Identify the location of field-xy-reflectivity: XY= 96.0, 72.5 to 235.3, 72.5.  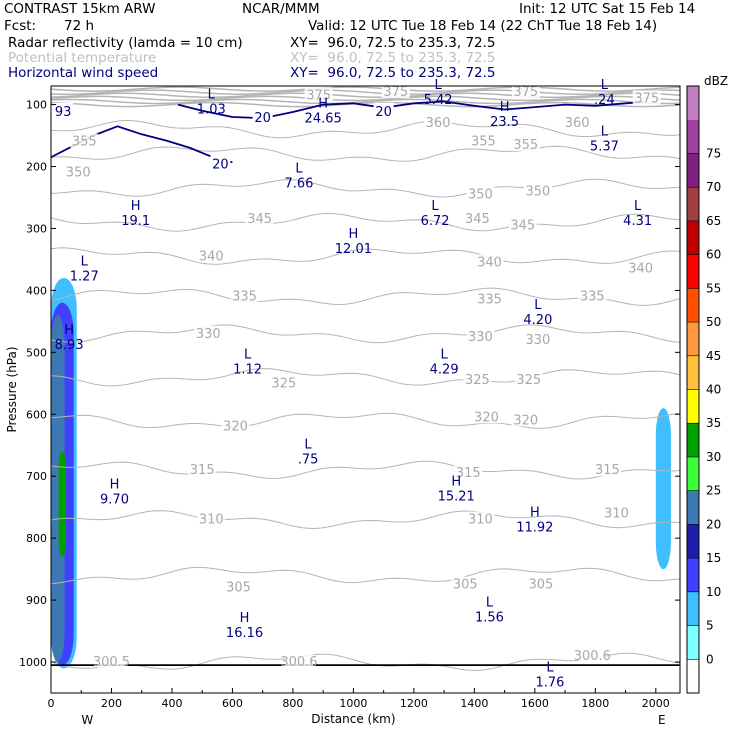
(393, 43).